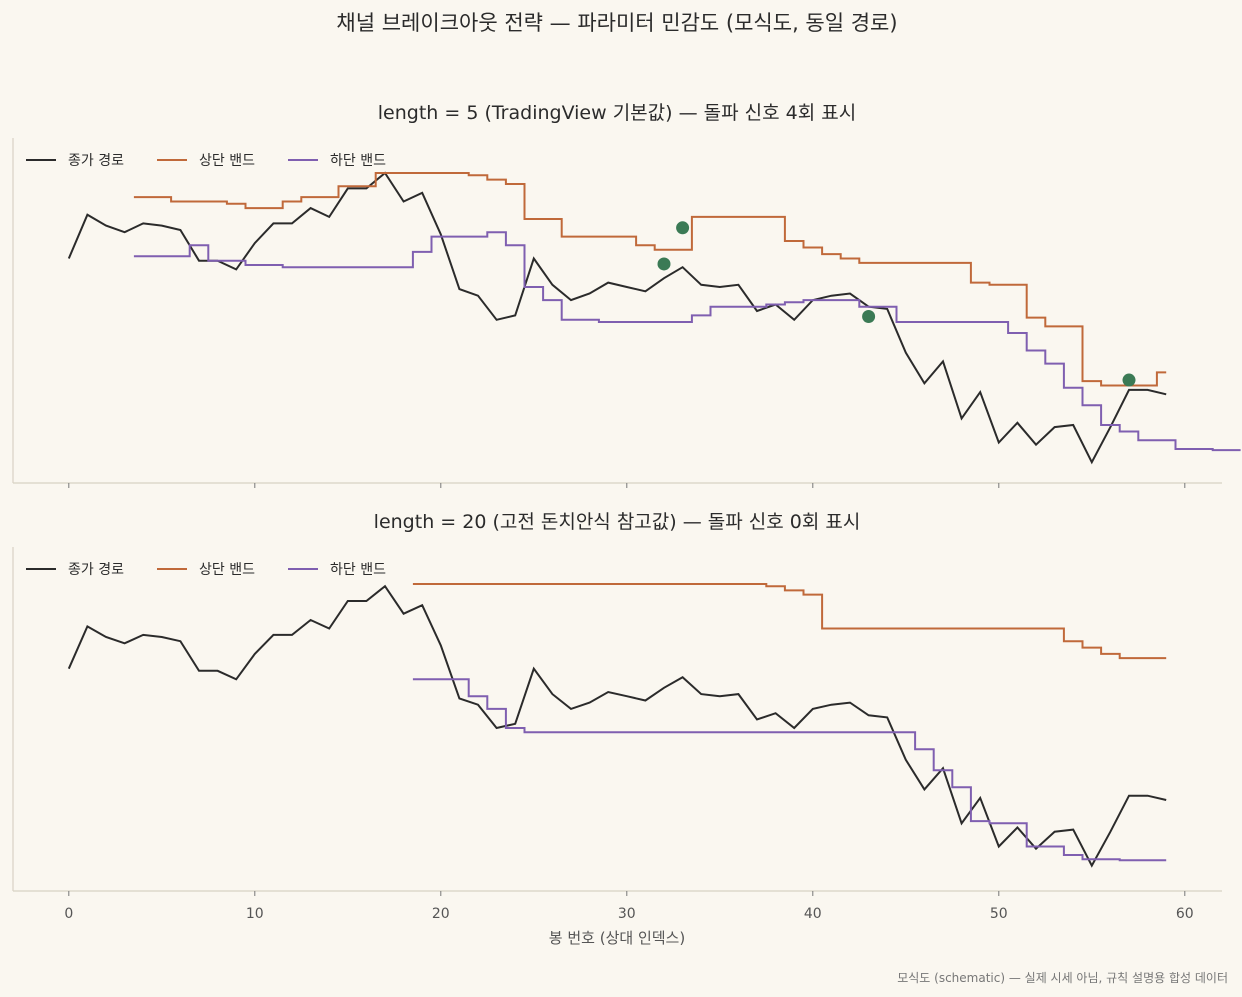  What do you see at coordinates (813, 914) in the screenshot?
I see `x-tick-label: 40` at bounding box center [813, 914].